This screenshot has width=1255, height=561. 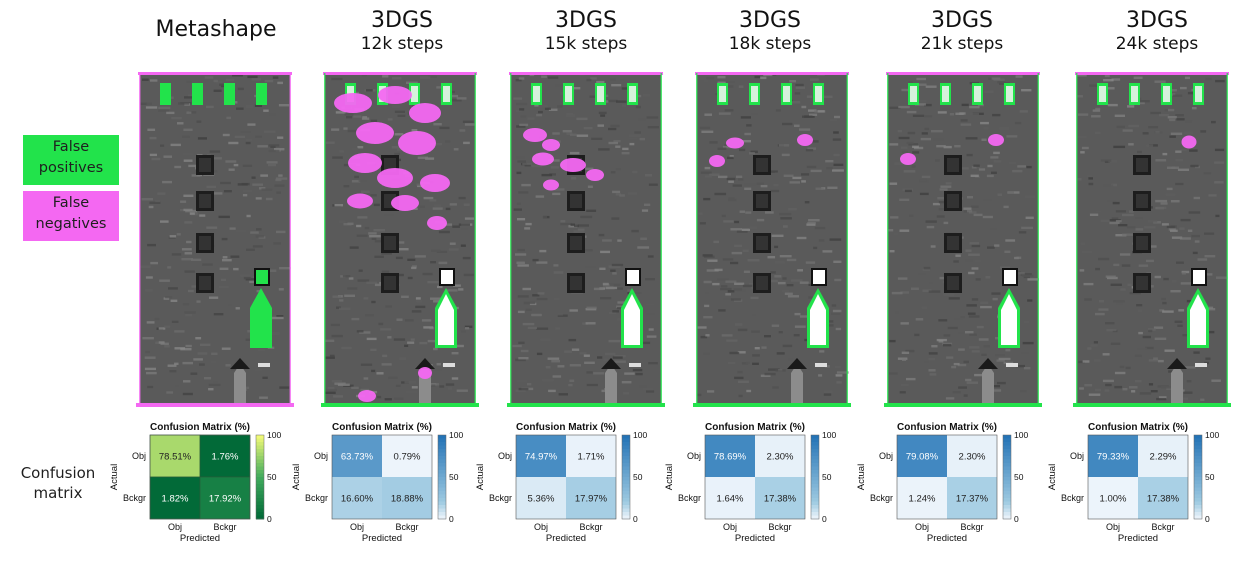 What do you see at coordinates (922, 527) in the screenshot?
I see `cm-col-label: Obj` at bounding box center [922, 527].